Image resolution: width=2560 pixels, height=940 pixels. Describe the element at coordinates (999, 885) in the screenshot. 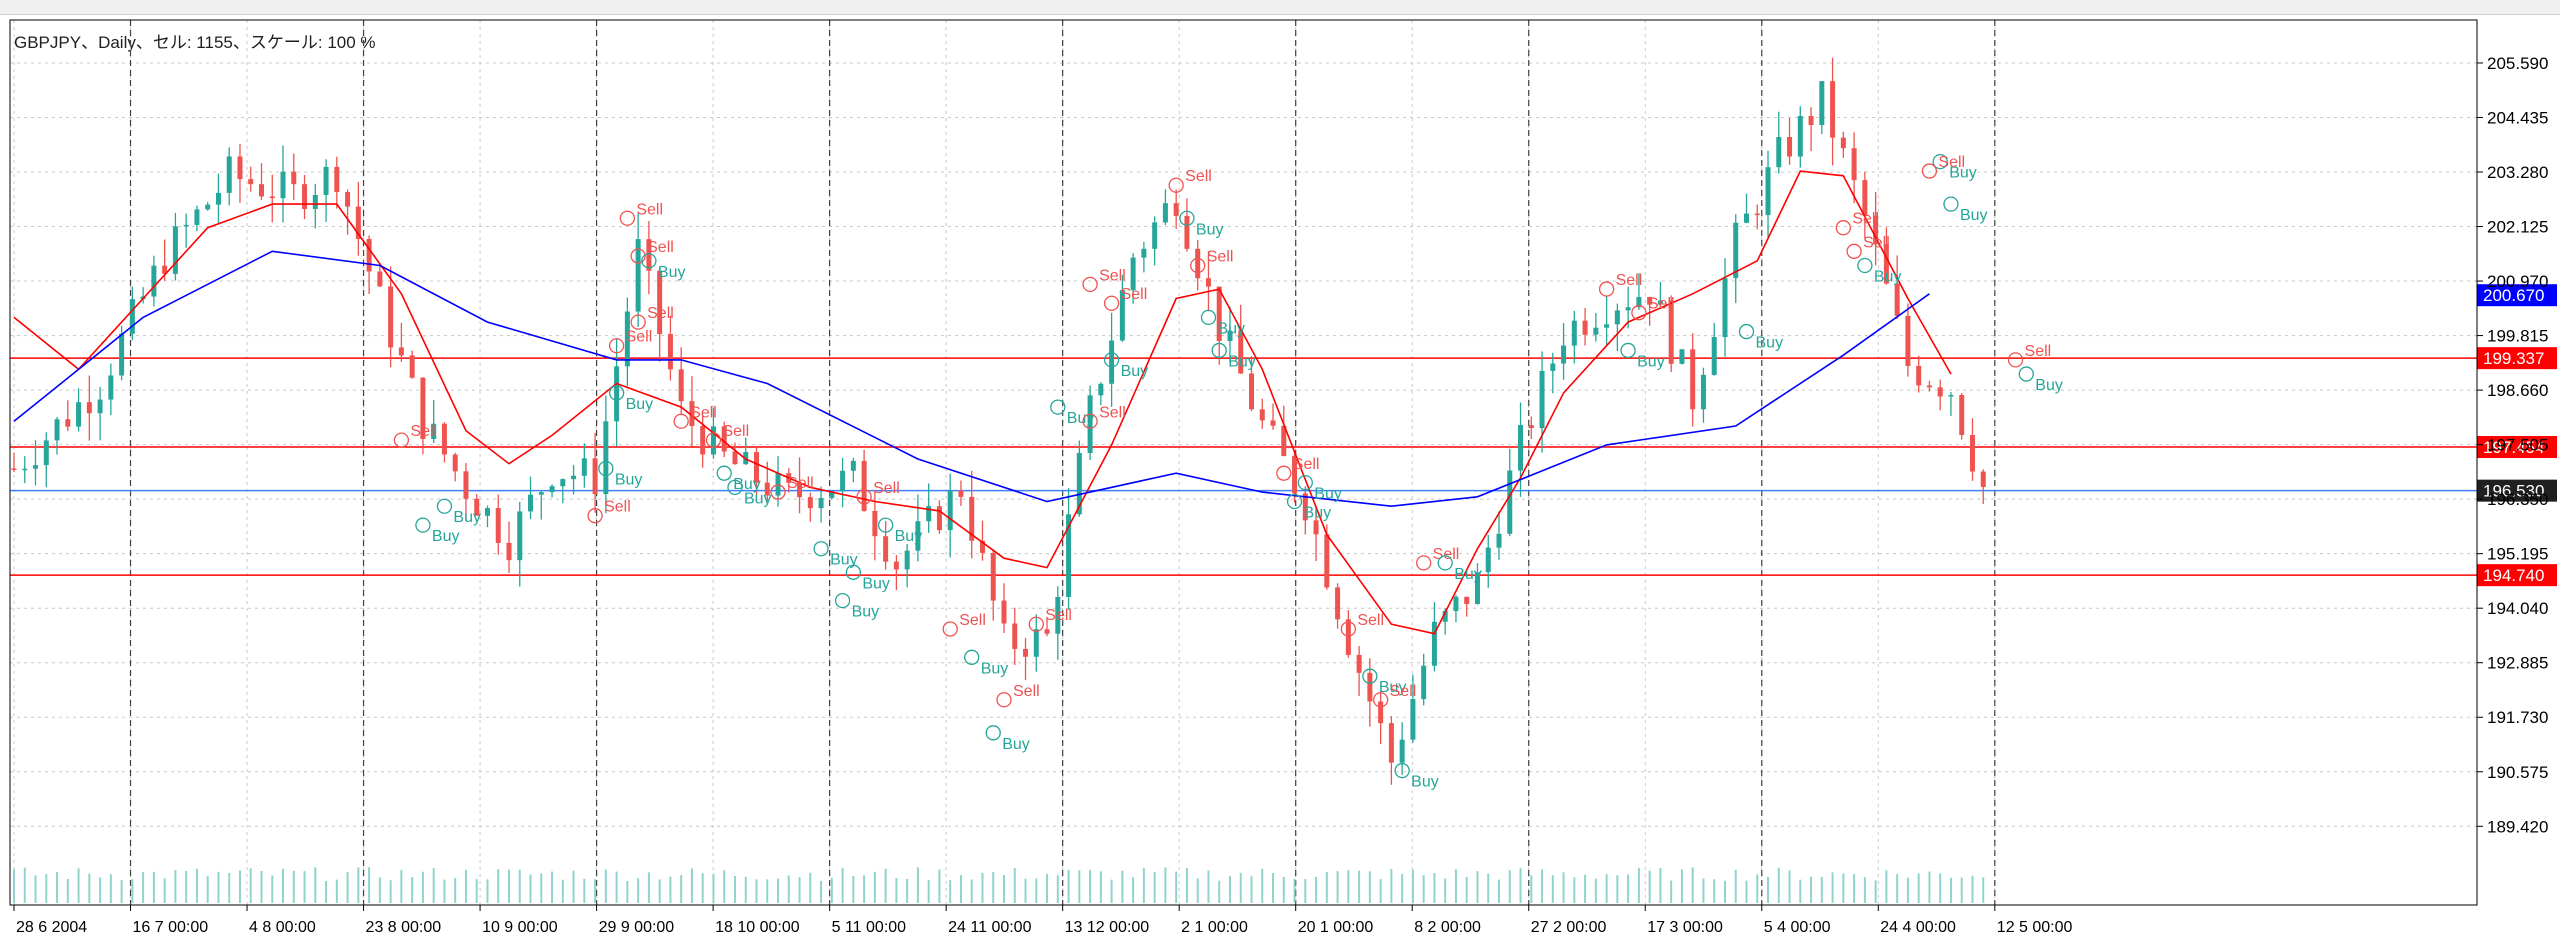

I see `volume-layer` at that location.